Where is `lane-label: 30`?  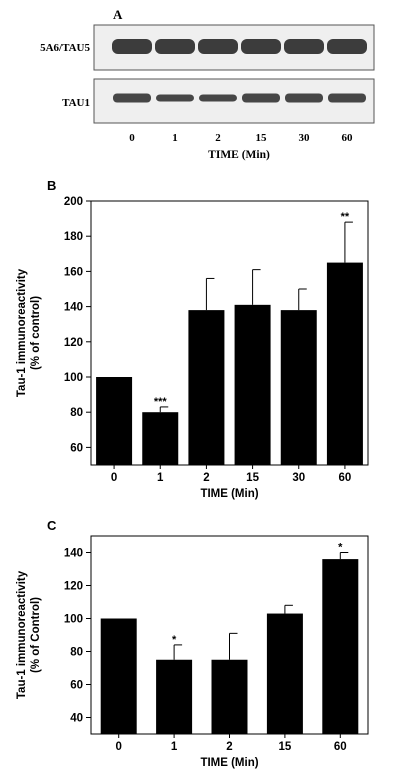
lane-label: 30 is located at coordinates (305, 138).